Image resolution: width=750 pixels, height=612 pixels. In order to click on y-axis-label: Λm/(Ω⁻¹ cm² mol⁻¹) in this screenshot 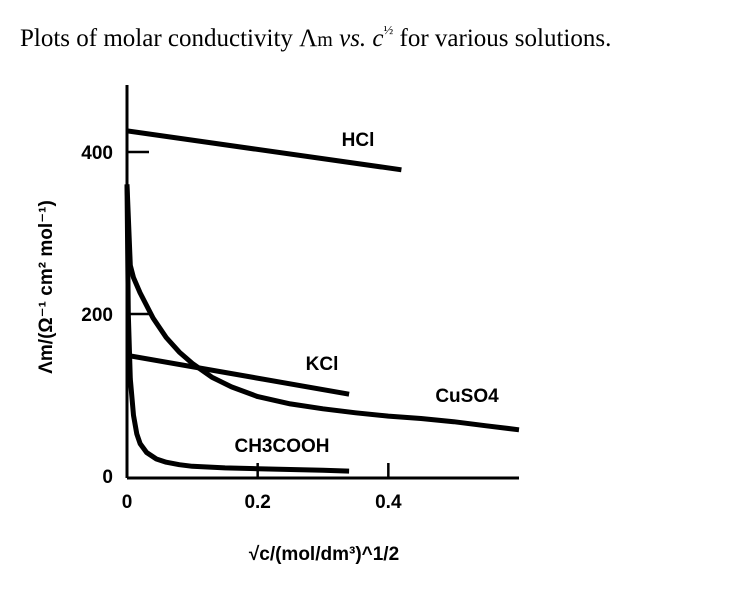, I will do `click(46, 287)`.